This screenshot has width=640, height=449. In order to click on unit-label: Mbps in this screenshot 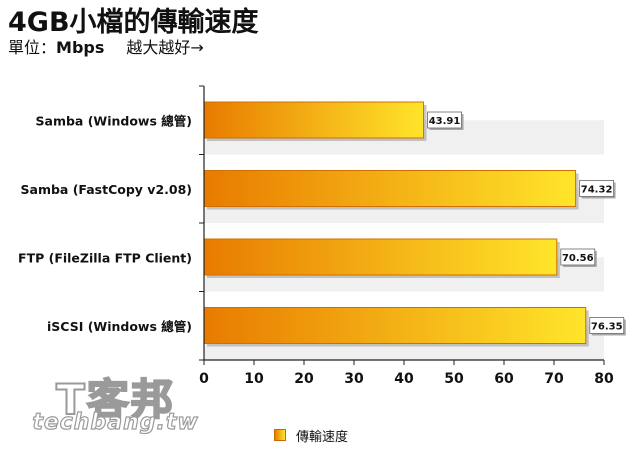, I will do `click(80, 47)`.